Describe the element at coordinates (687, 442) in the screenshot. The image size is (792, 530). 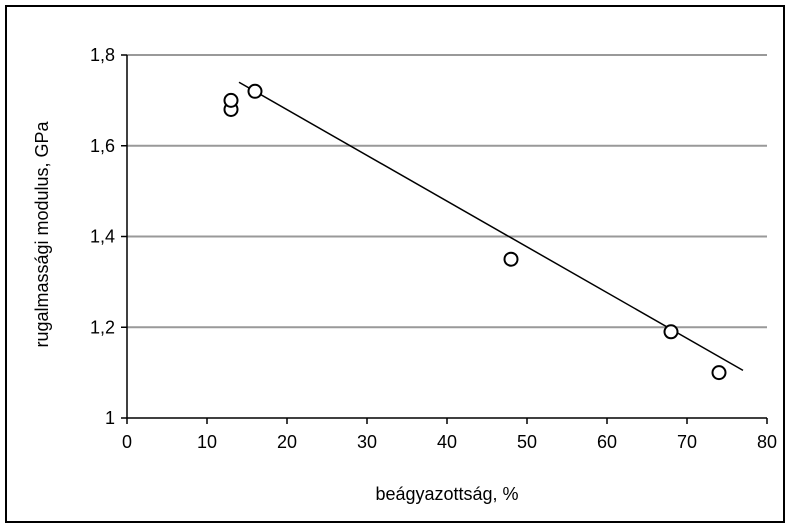
I see `x-tick-label: 70` at that location.